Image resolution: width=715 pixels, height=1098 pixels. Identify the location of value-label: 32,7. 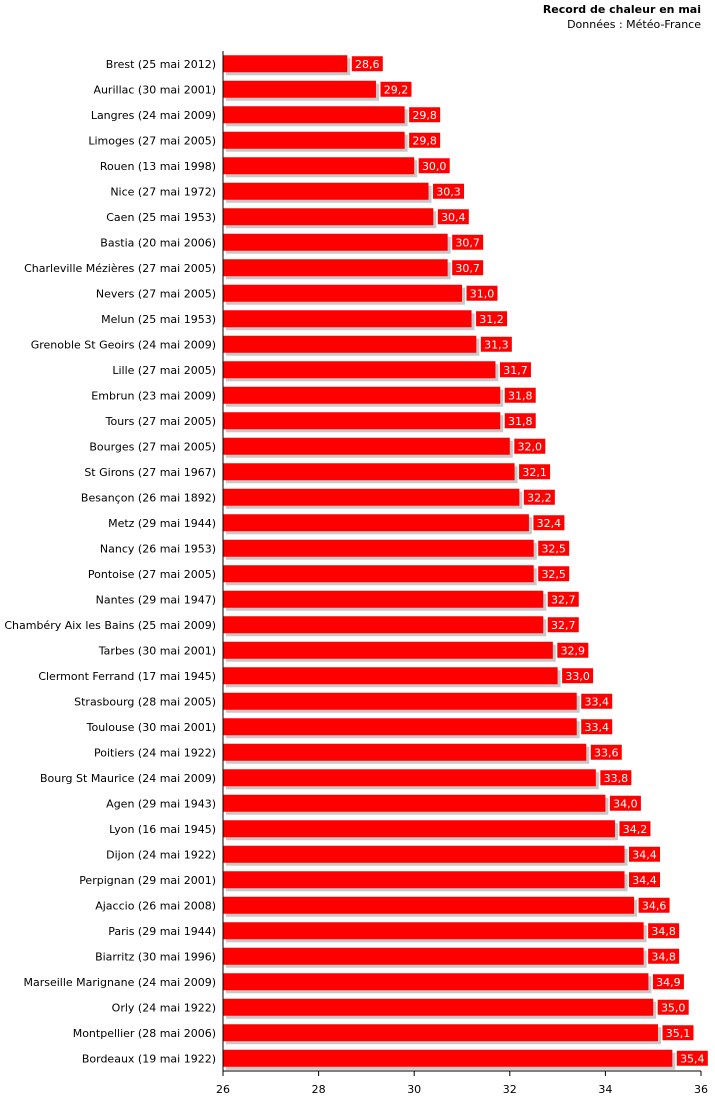
(563, 625).